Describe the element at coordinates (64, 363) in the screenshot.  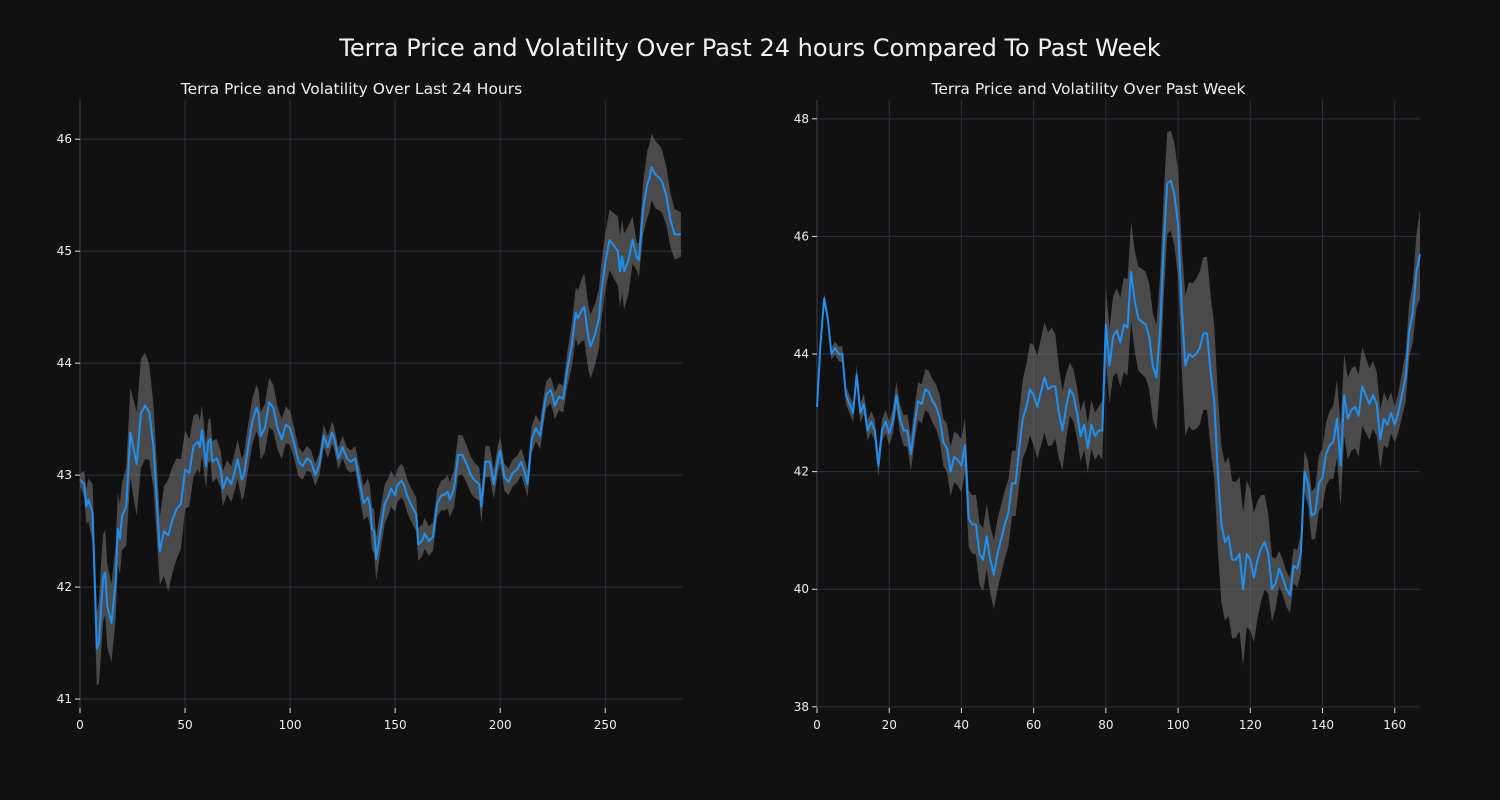
I see `left-y-tick-label: 44` at that location.